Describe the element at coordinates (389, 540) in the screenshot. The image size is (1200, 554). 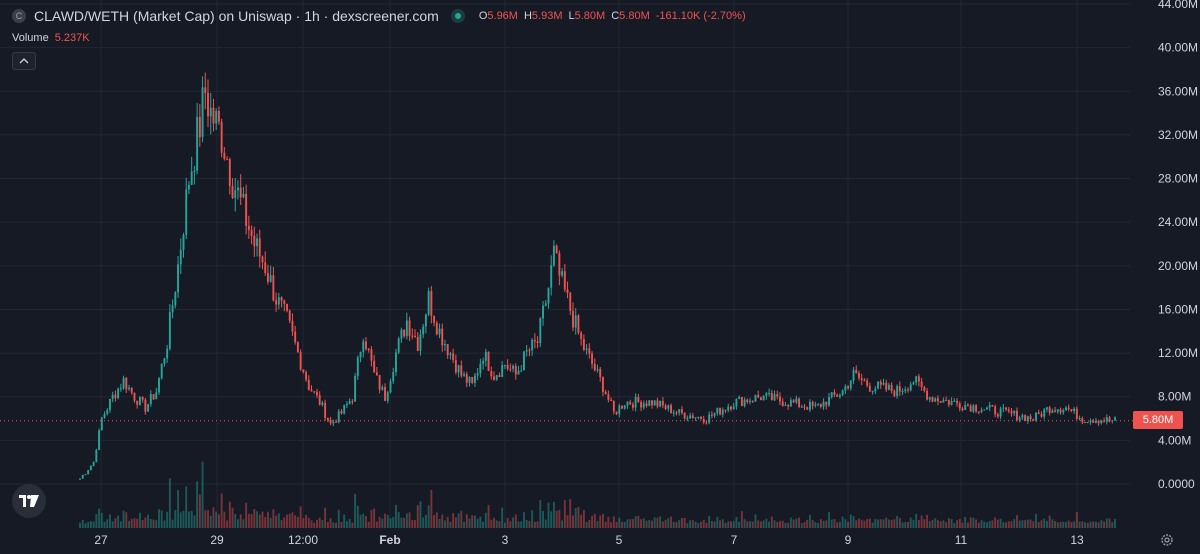
I see `time-tick-label: Feb` at that location.